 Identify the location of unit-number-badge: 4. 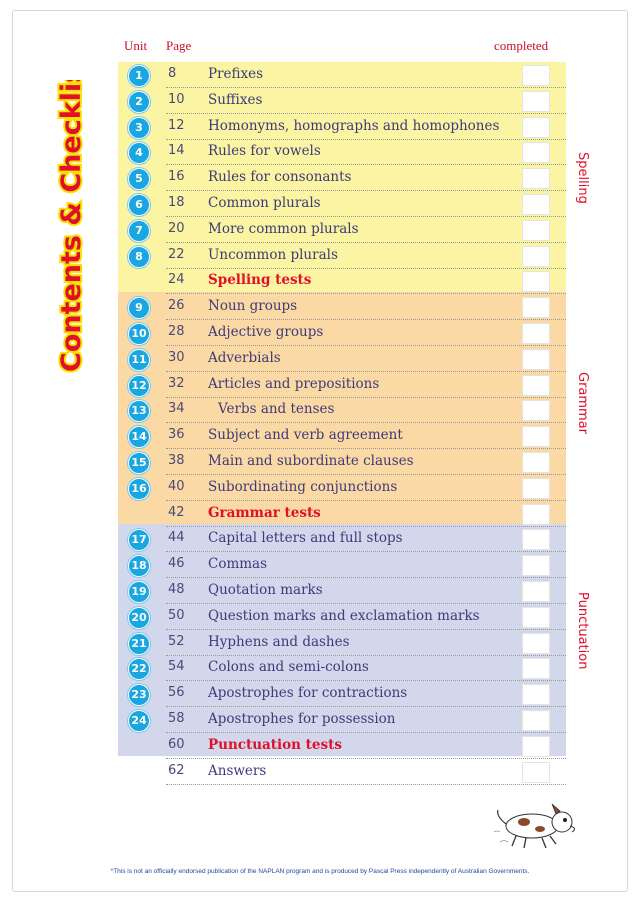
(139, 153).